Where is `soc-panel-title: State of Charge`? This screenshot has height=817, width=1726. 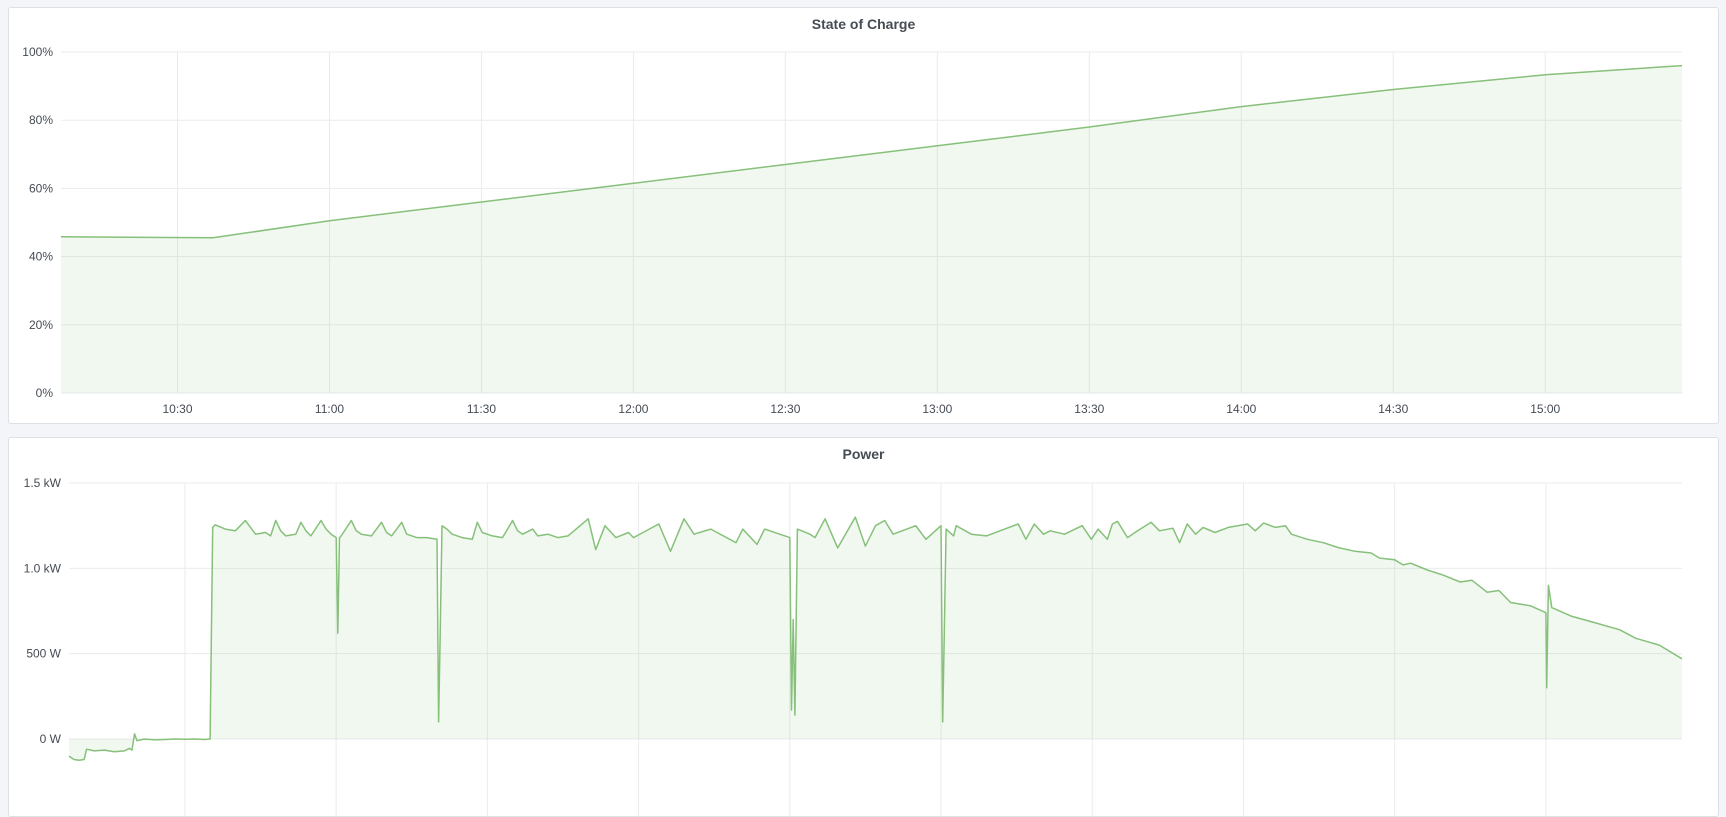
soc-panel-title: State of Charge is located at coordinates (863, 24).